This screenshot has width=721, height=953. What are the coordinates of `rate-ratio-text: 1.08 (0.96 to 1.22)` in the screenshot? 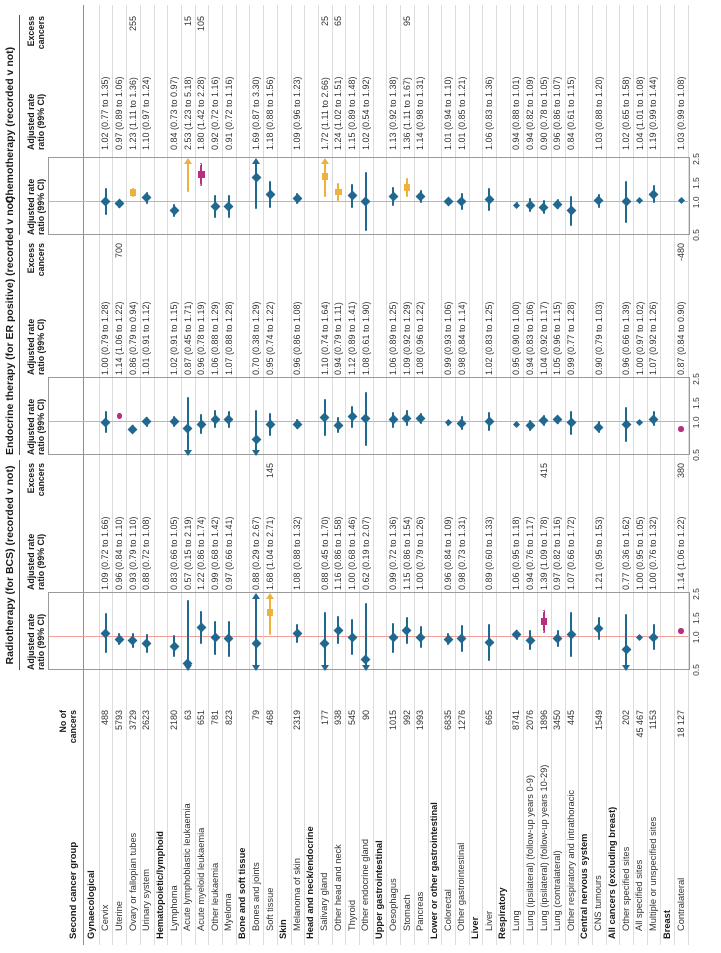 It's located at (420, 338).